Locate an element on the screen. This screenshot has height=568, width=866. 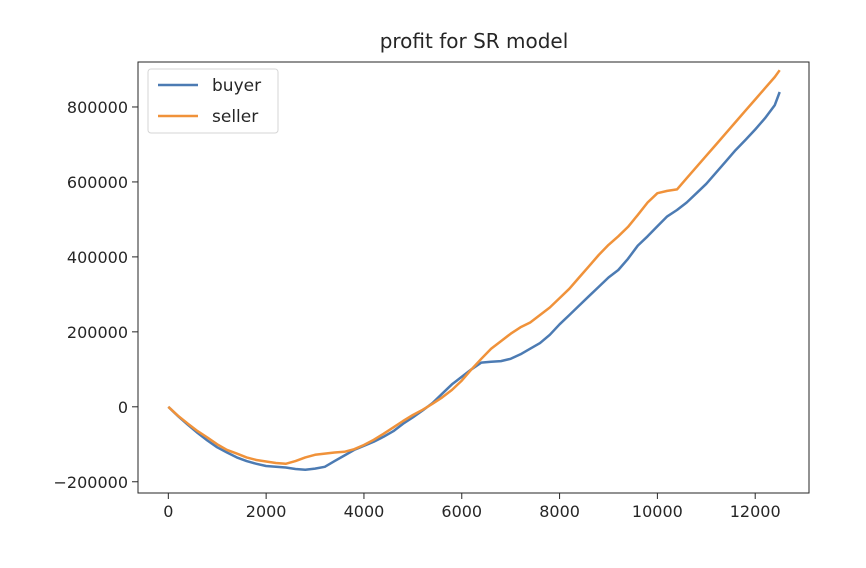
x-axis: 0 2000 4000 6000 8000 10000 12000 is located at coordinates (472, 507).